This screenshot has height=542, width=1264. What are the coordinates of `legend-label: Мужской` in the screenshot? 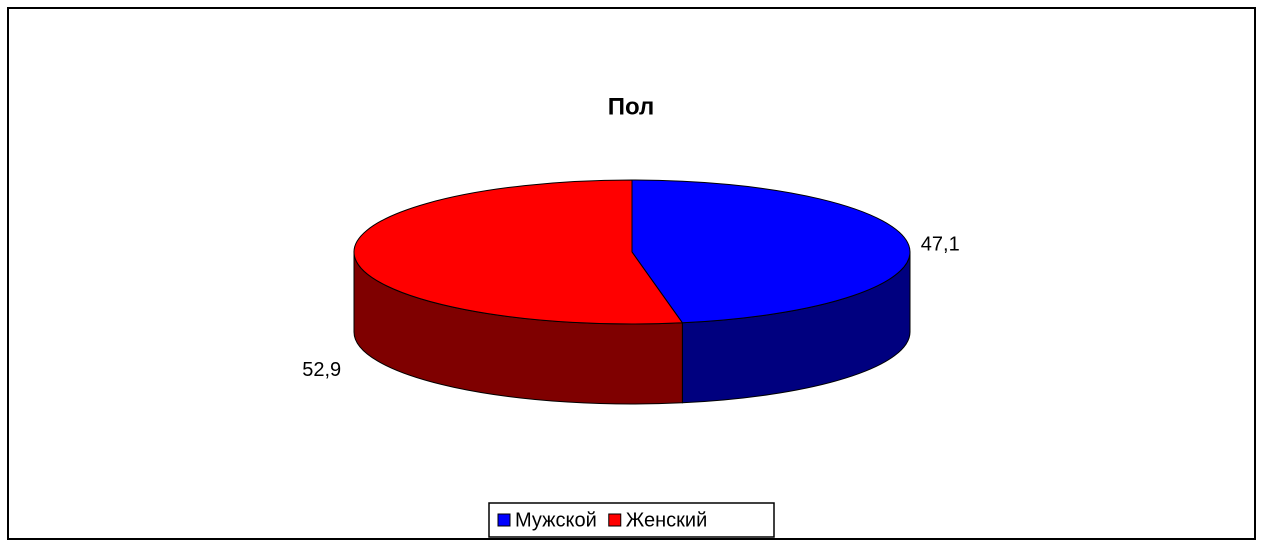 It's located at (556, 520).